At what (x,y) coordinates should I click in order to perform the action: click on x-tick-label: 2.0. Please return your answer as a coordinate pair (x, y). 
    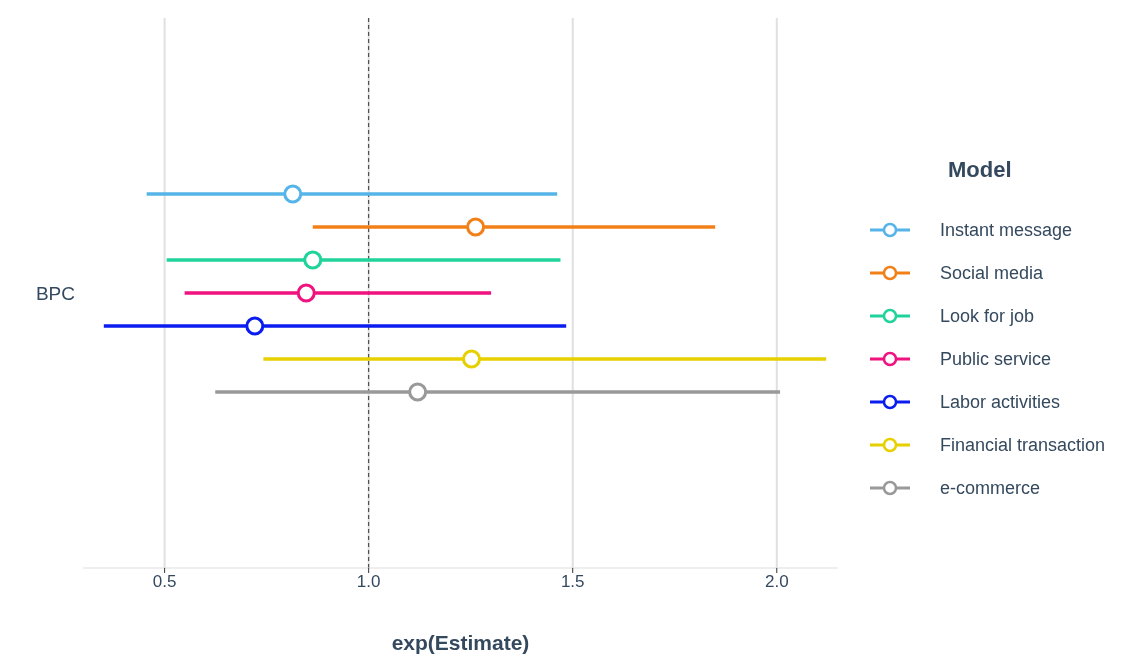
    Looking at the image, I should click on (776, 582).